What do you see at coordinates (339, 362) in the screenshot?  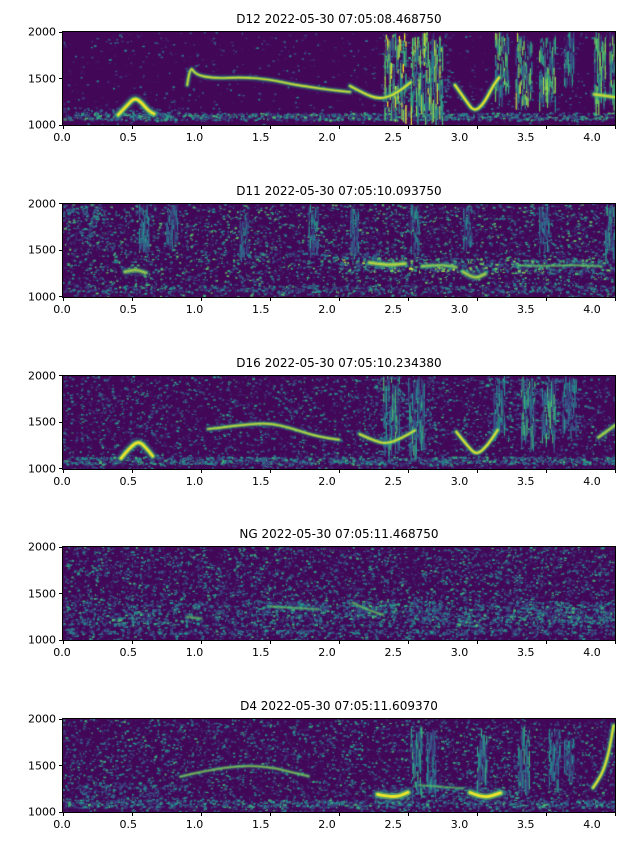 I see `subplot-title: D16 2022-05-30 07:05:10.234380` at bounding box center [339, 362].